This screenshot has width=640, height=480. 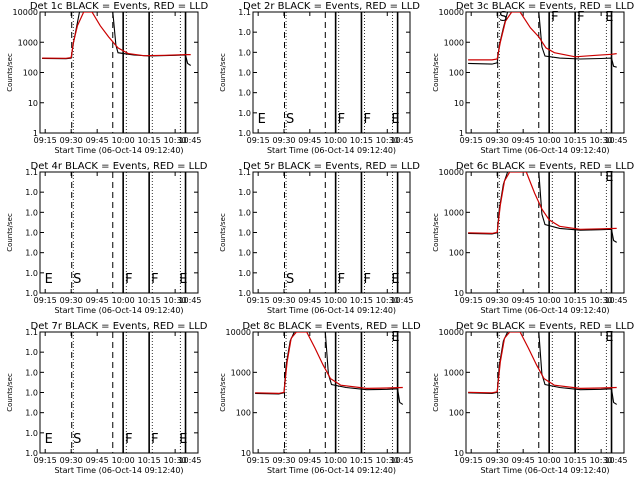 I want to click on y-tick-label: 1.1, so click(x=31, y=332).